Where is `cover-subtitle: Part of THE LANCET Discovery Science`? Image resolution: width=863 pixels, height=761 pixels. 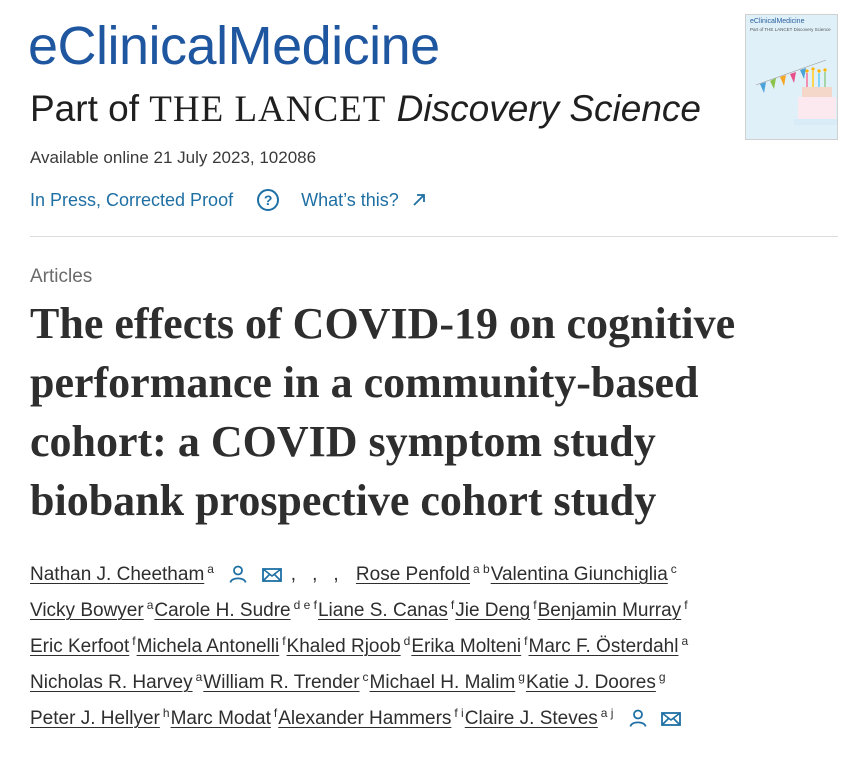
cover-subtitle: Part of THE LANCET Discovery Science is located at coordinates (790, 29).